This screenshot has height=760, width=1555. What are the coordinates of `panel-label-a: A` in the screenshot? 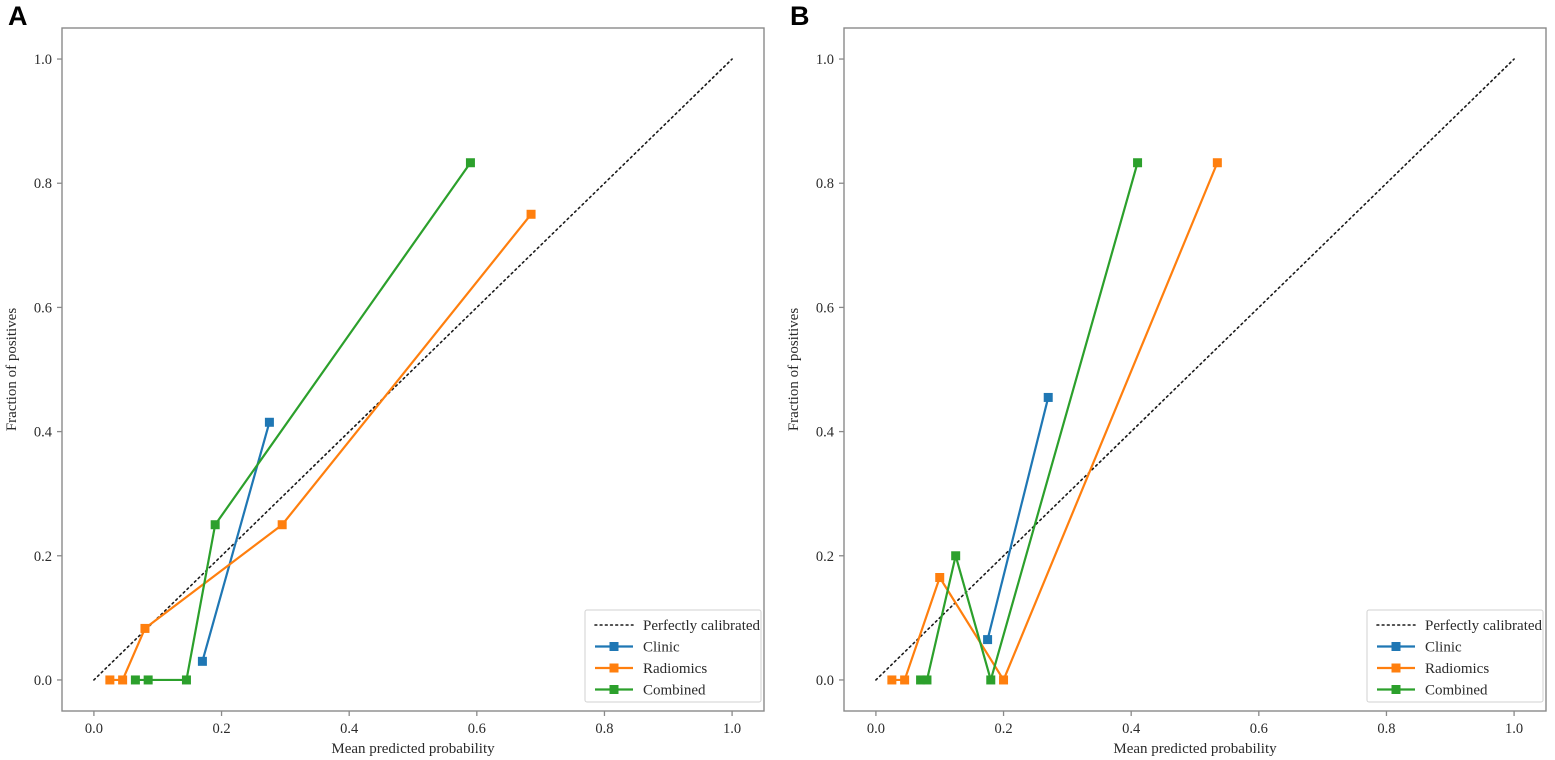 It's located at (18, 16).